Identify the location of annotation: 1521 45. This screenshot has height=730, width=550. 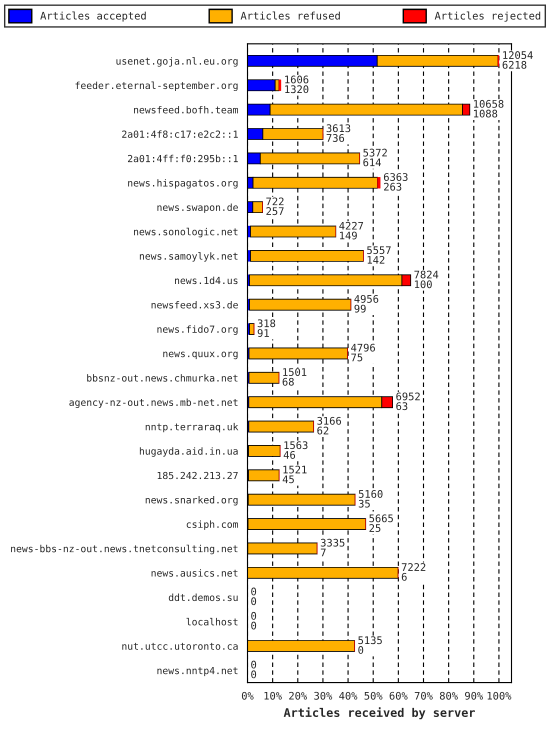
(294, 475).